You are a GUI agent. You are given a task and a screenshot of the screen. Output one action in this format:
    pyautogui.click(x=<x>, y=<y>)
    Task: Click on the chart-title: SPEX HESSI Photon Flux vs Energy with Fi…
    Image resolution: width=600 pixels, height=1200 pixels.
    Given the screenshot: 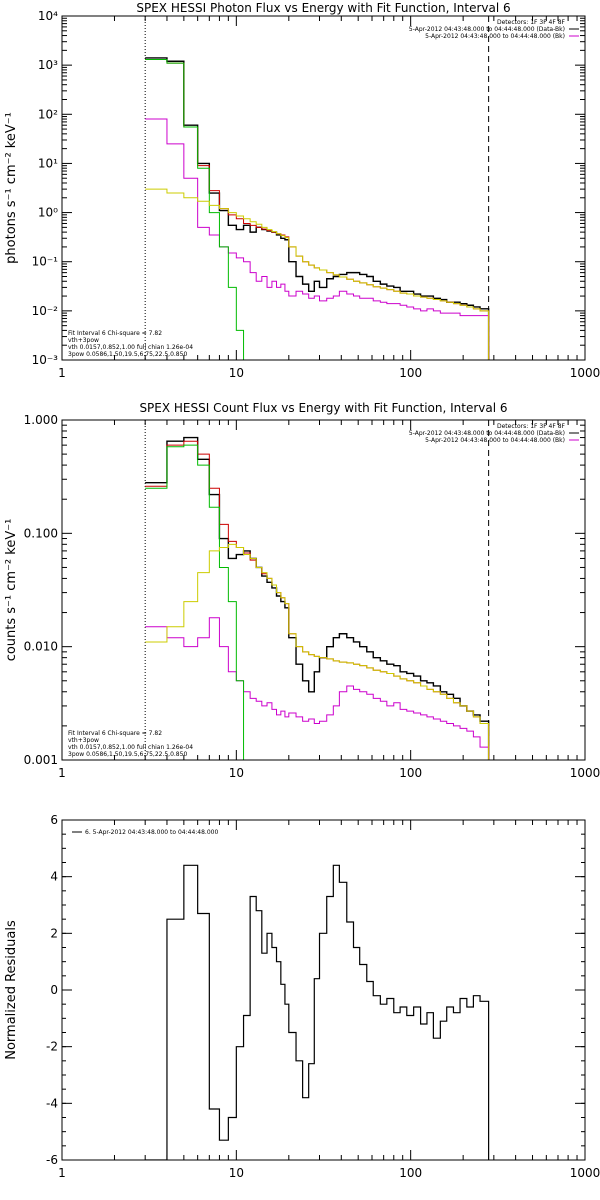 What is the action you would take?
    pyautogui.click(x=323, y=8)
    